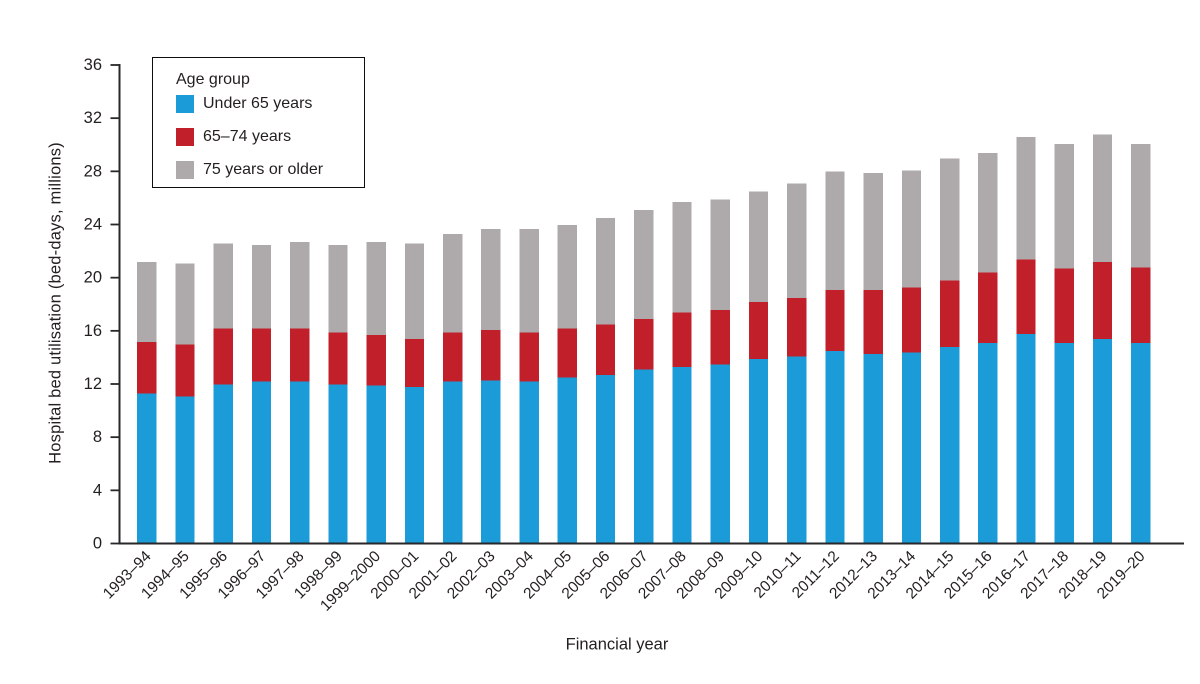 The height and width of the screenshot is (684, 1200). I want to click on legend-item: 75 years or older, so click(270, 170).